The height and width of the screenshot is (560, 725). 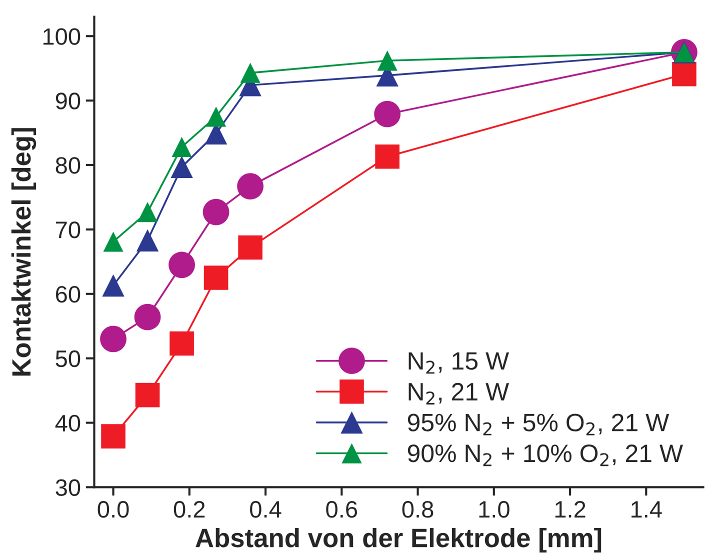 What do you see at coordinates (61, 36) in the screenshot?
I see `y-tick-label: 100` at bounding box center [61, 36].